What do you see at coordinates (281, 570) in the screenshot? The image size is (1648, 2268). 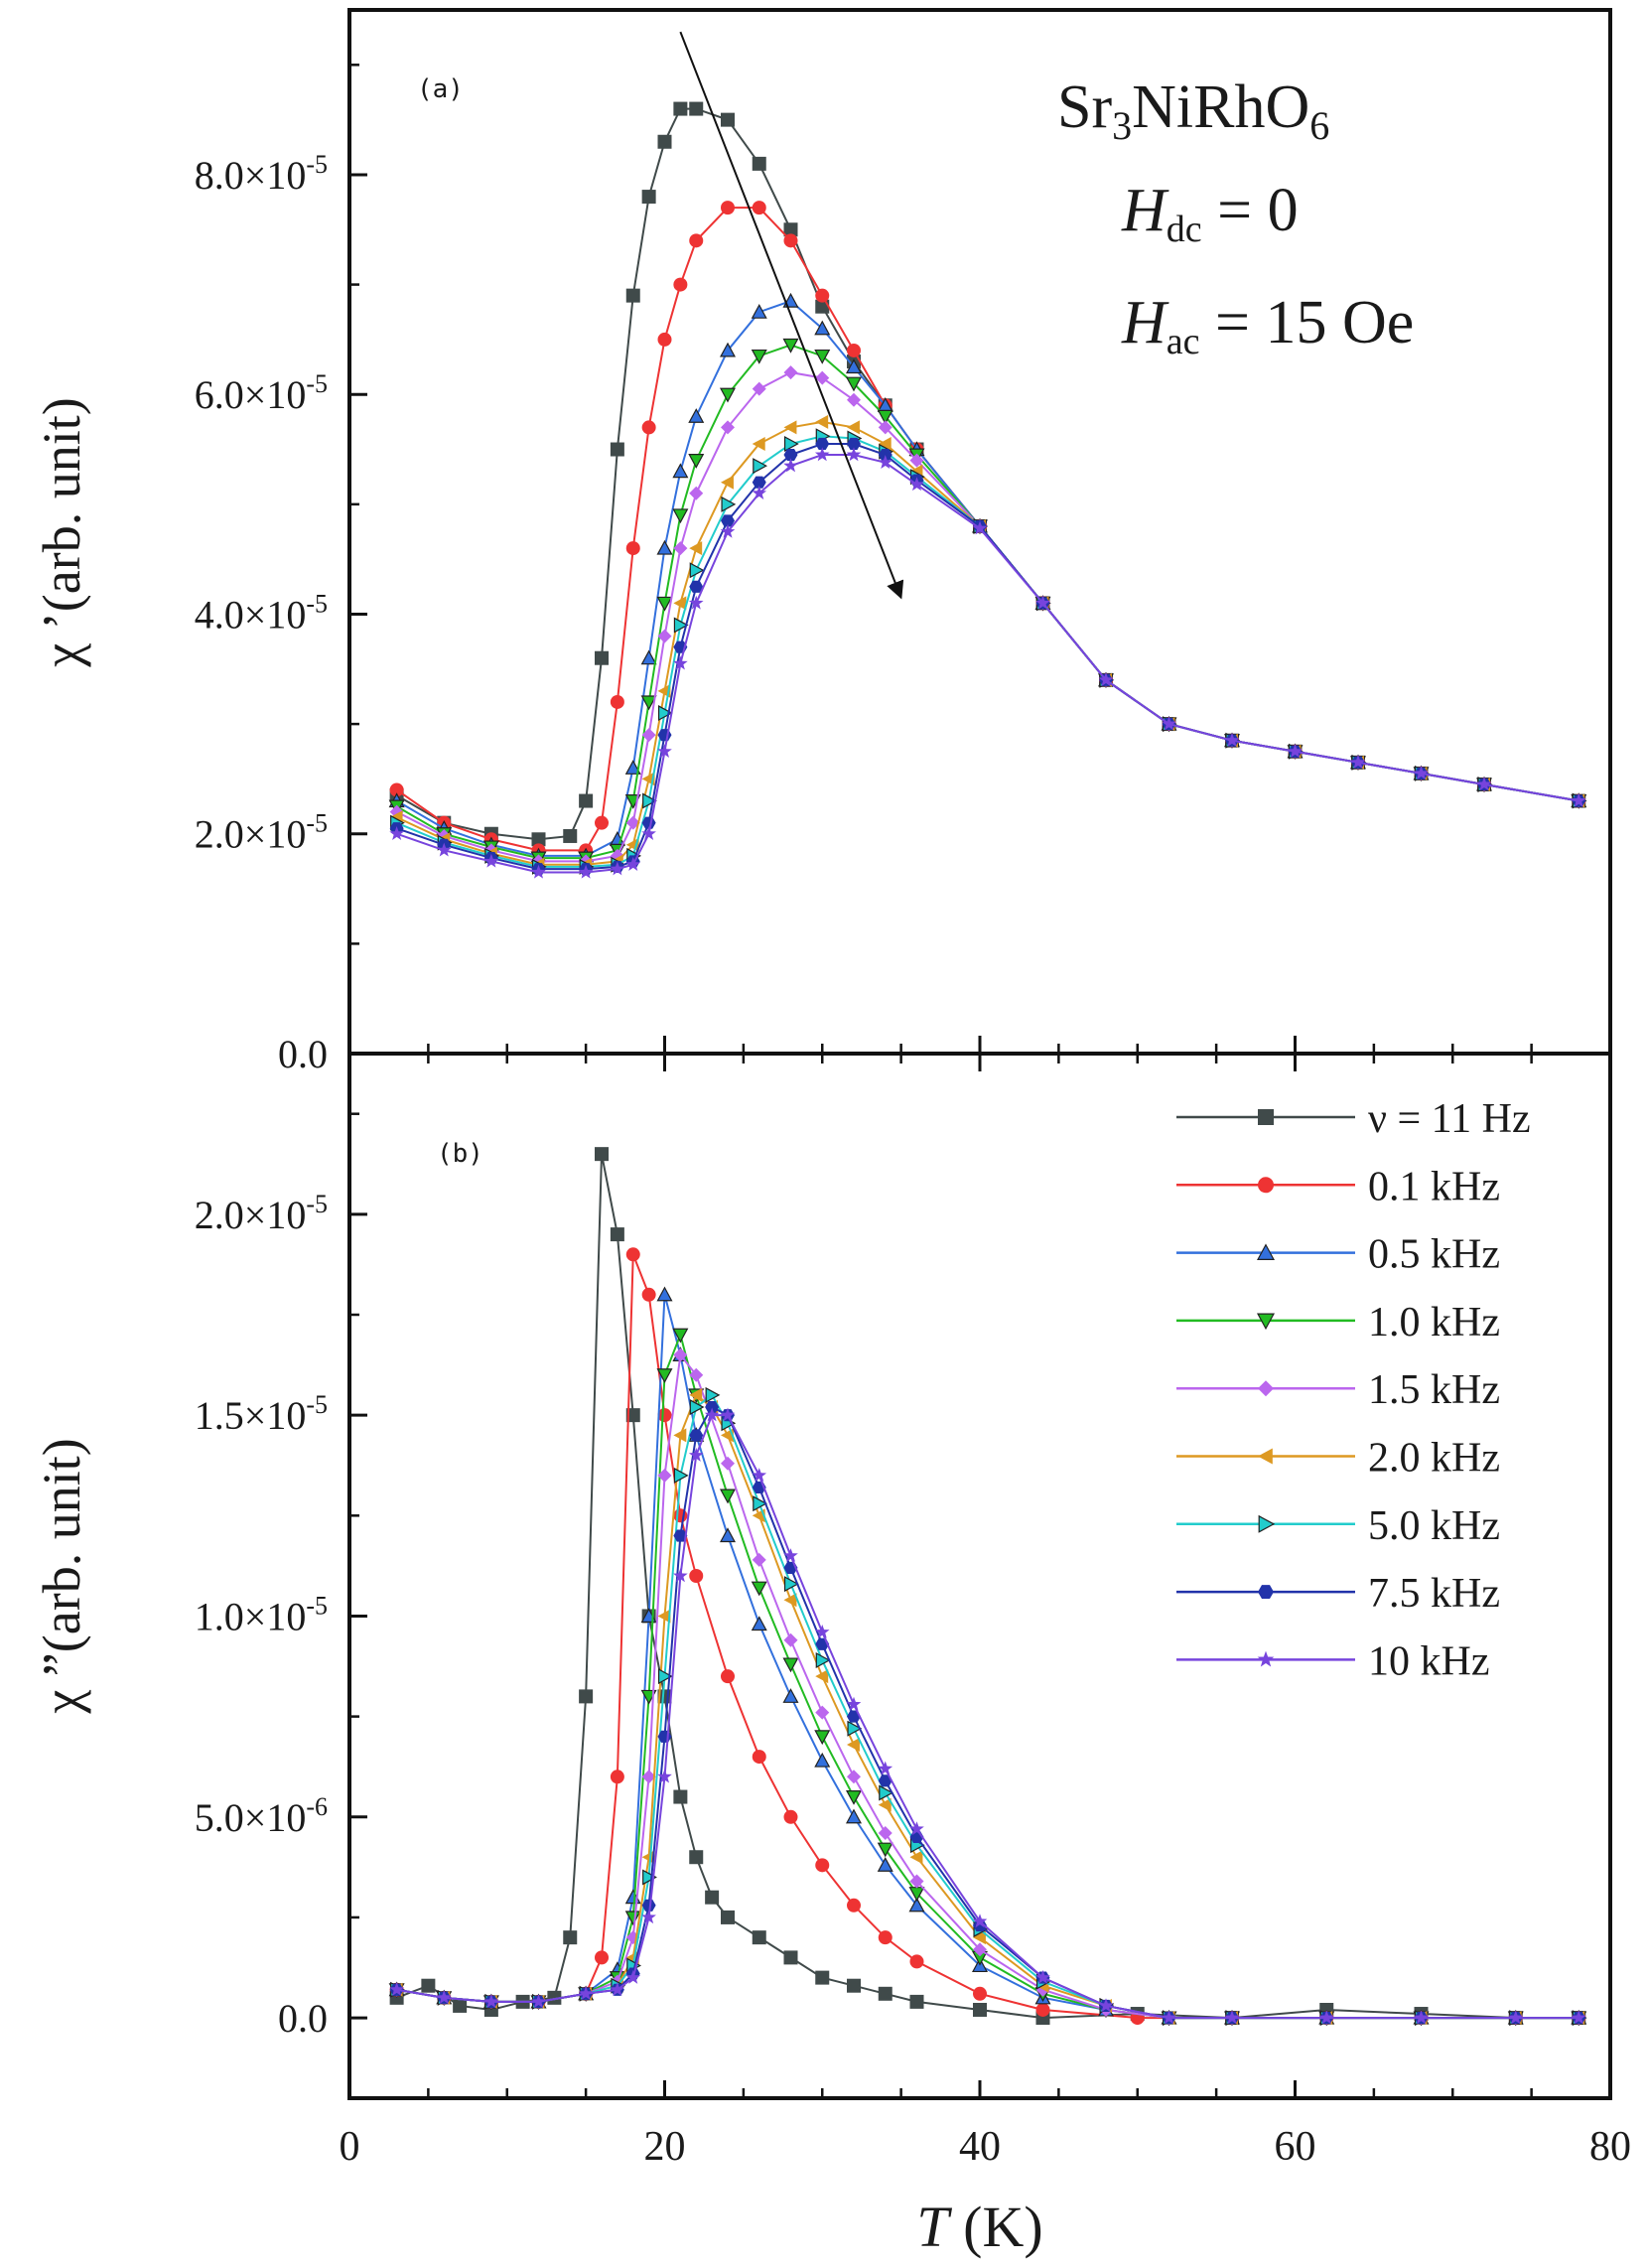 I see `panel-a-y-ticks: 0.0 2.0×10⁻⁵ 4.0×10⁻⁵ 6.0×10-5 8.0×10⁻⁵` at bounding box center [281, 570].